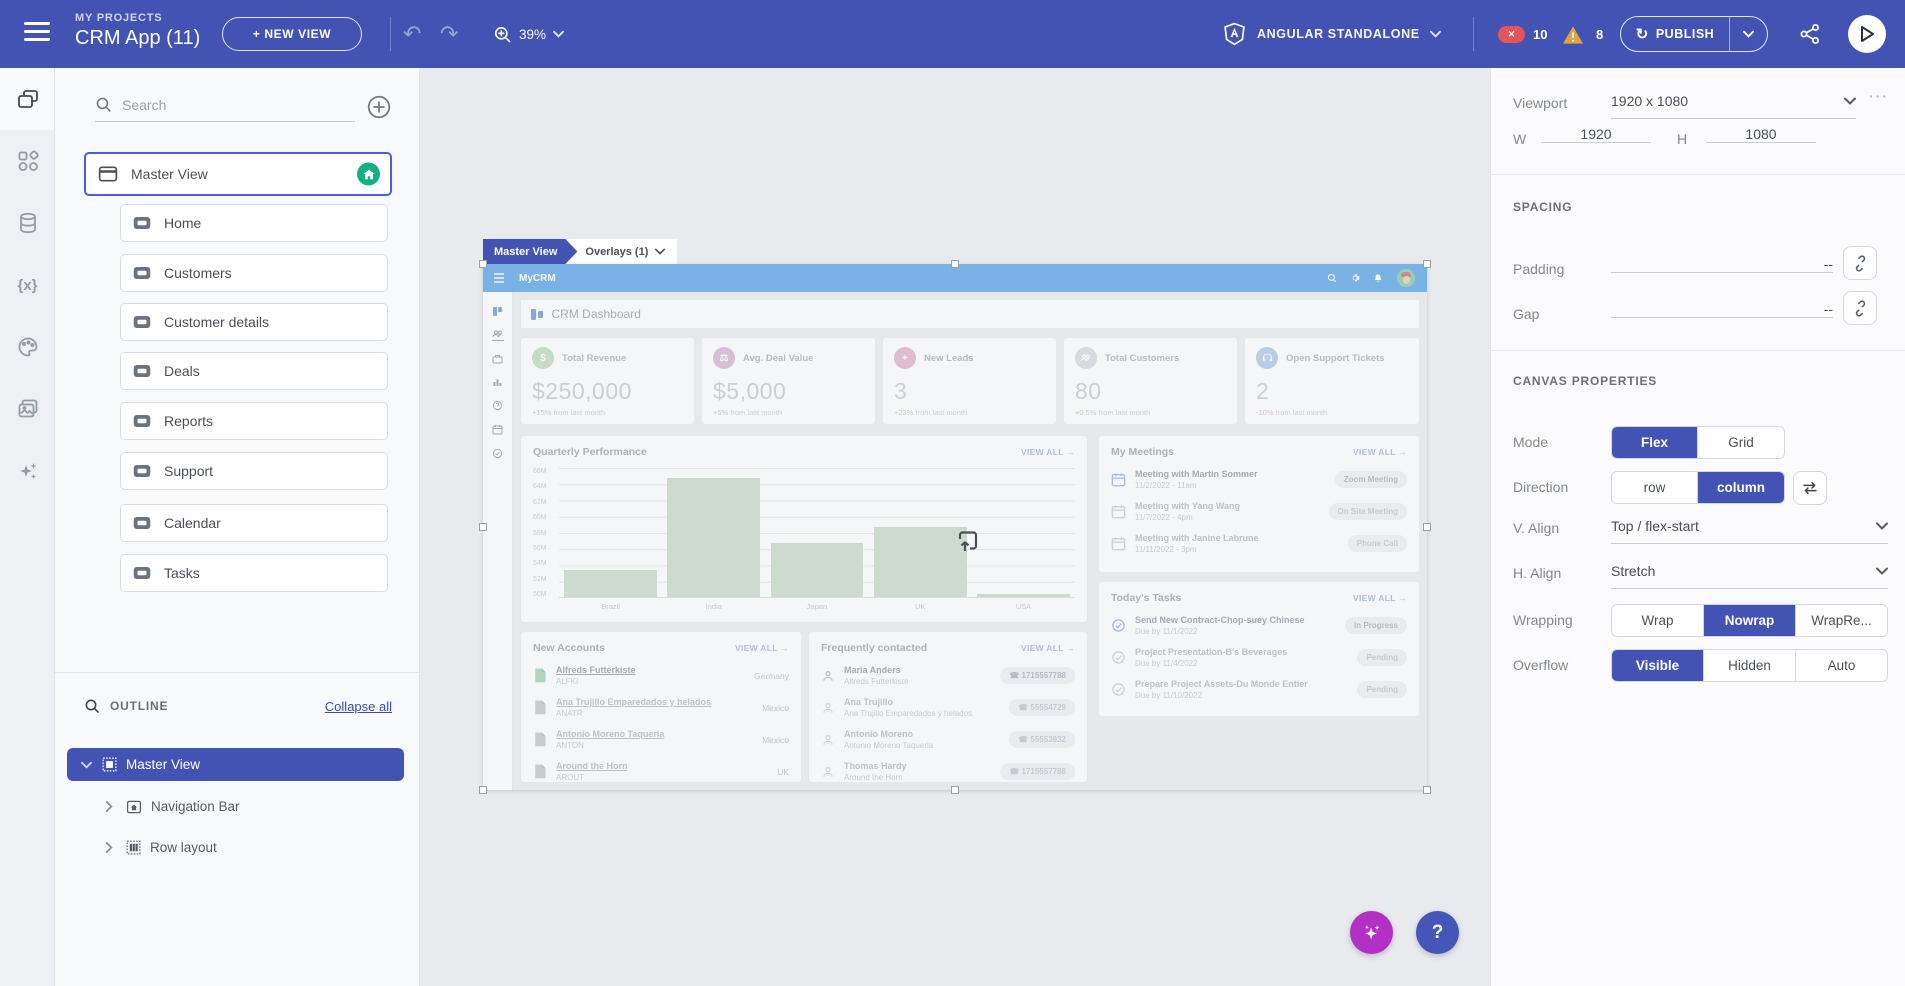 Image resolution: width=1905 pixels, height=986 pixels. Describe the element at coordinates (238, 174) in the screenshot. I see `view-item-master-view: Master View` at that location.